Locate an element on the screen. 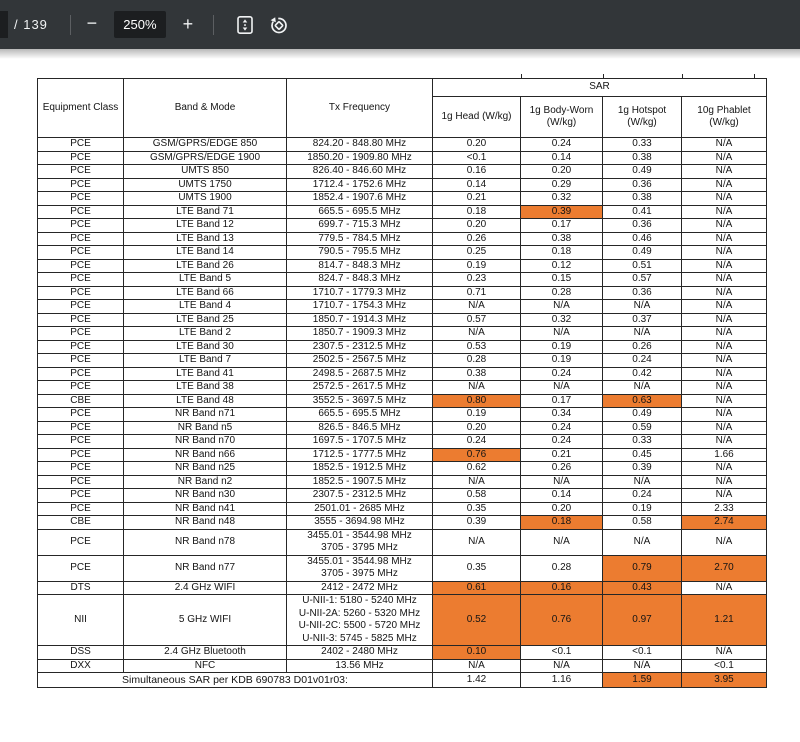 The image size is (800, 742). page-count-label: / 139 is located at coordinates (31, 24).